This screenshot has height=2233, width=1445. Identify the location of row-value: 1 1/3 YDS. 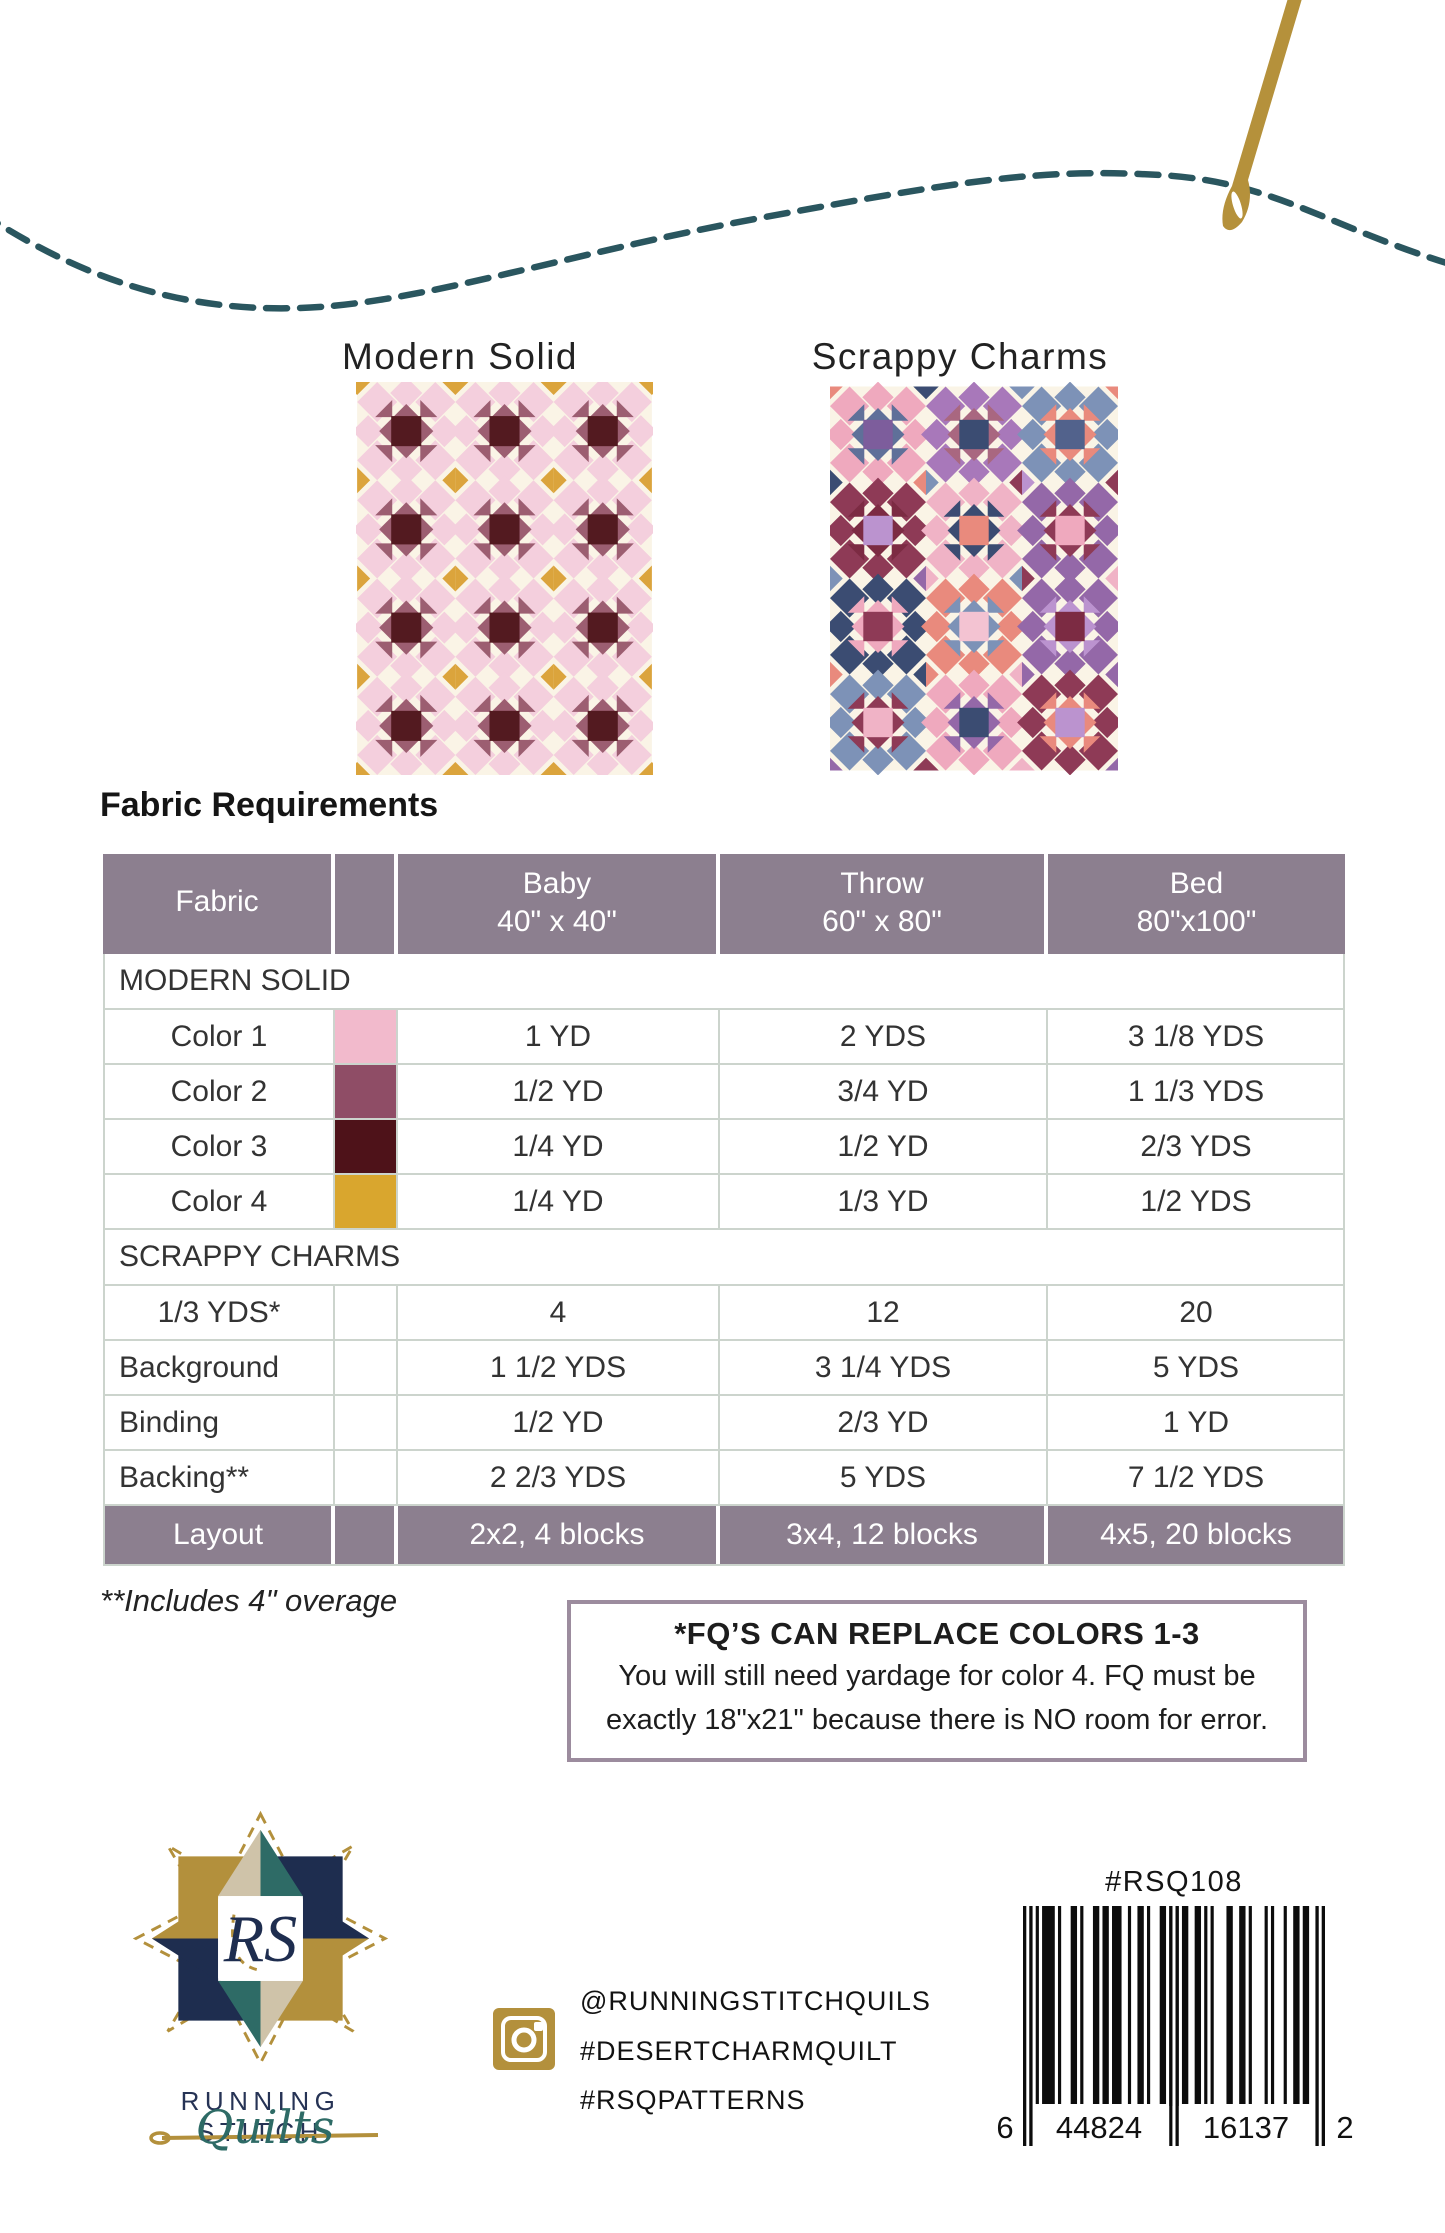
(1196, 1091).